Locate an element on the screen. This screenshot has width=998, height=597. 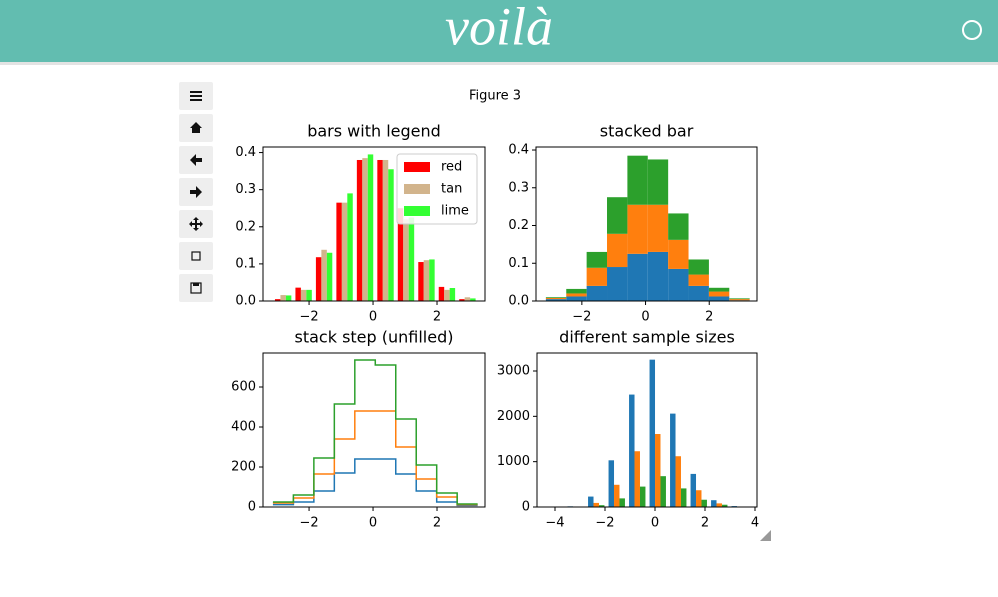
y-tick-label: 0.1 is located at coordinates (245, 263).